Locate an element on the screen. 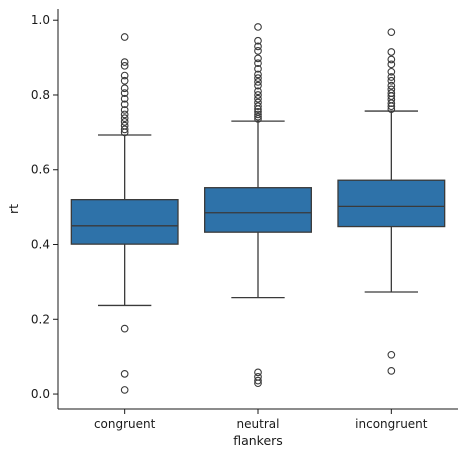  y-axis-label: rt is located at coordinates (13, 209).